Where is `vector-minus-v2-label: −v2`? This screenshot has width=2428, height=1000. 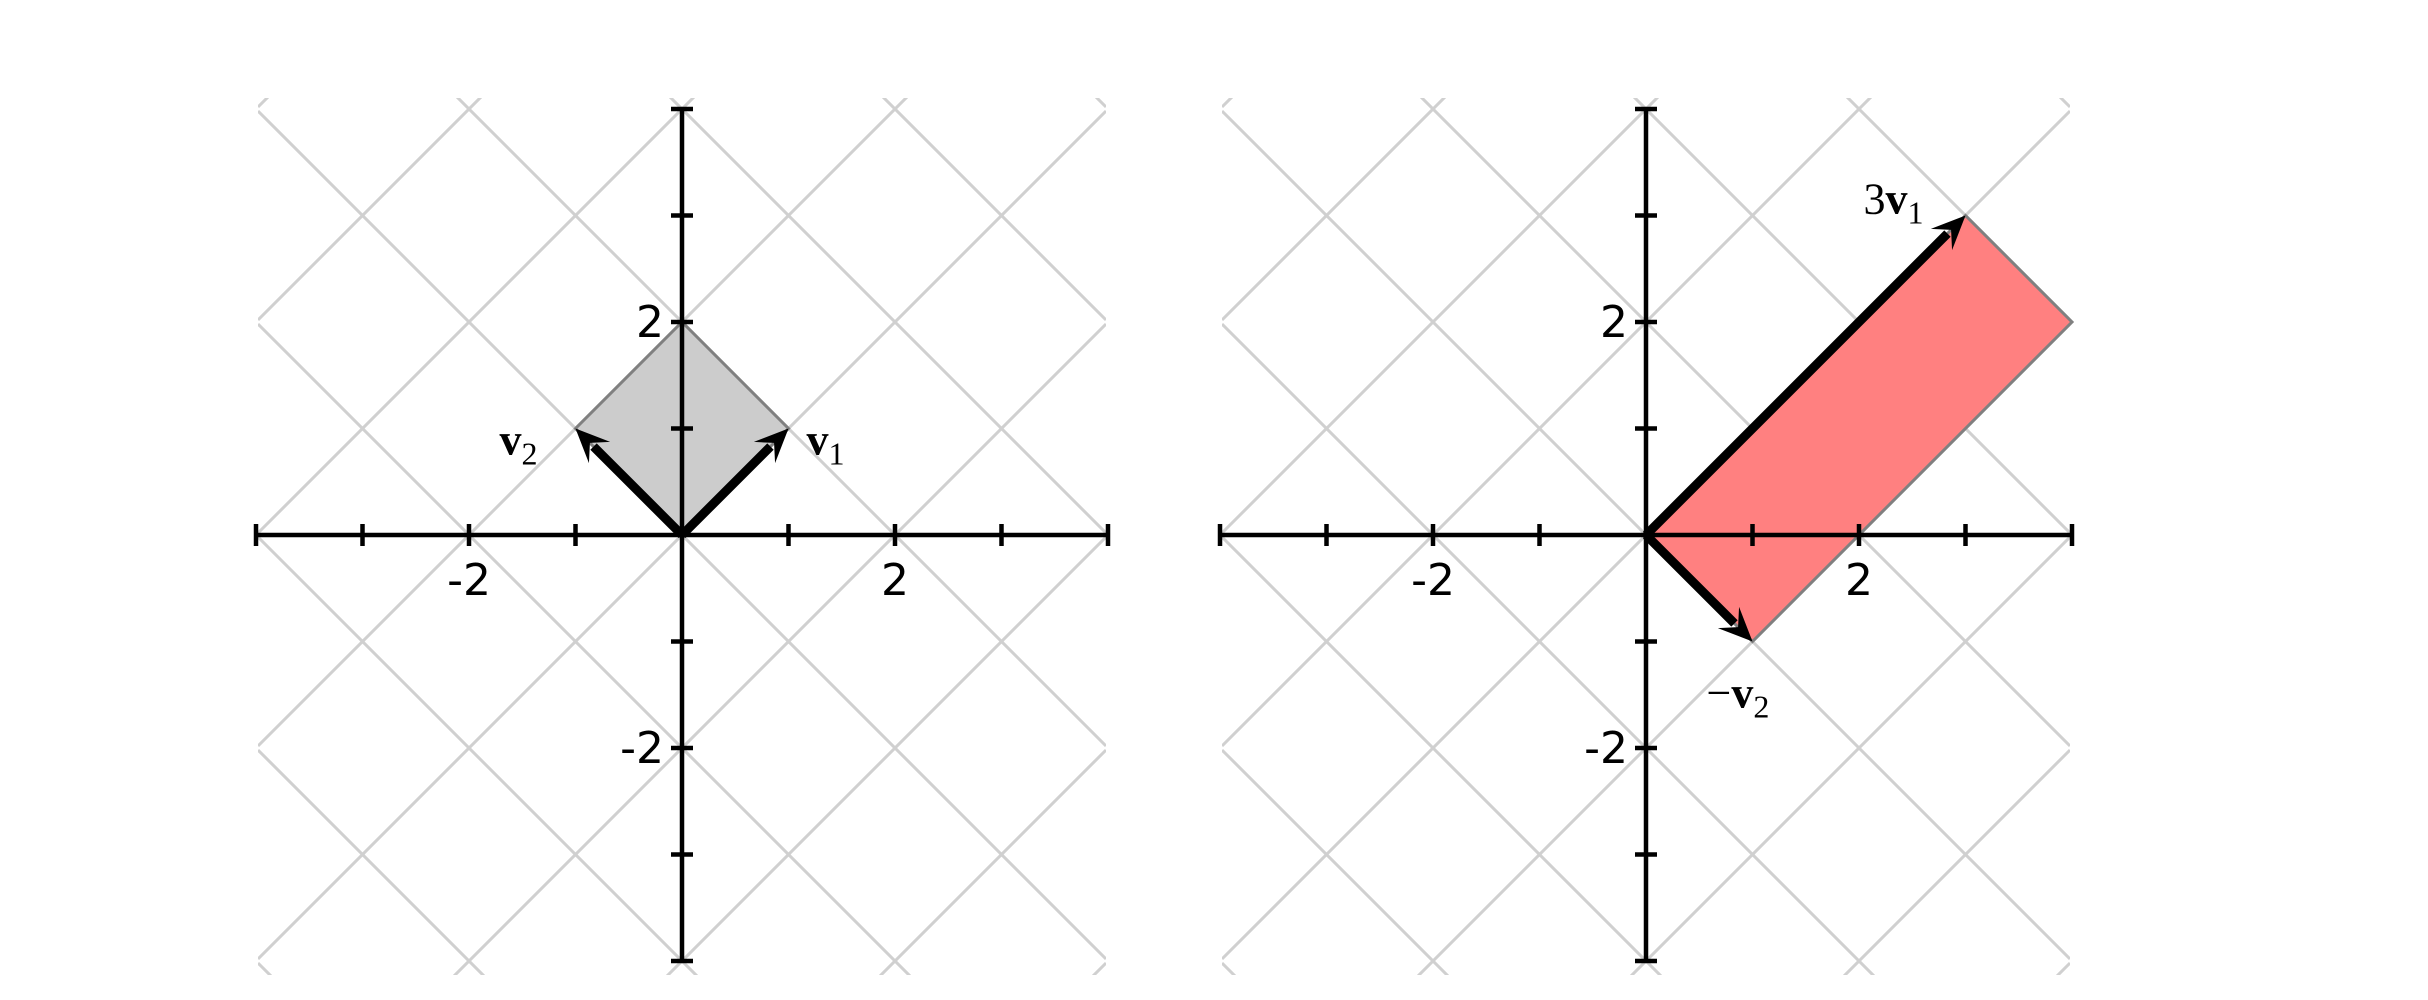
vector-minus-v2-label: −v2 is located at coordinates (1738, 697).